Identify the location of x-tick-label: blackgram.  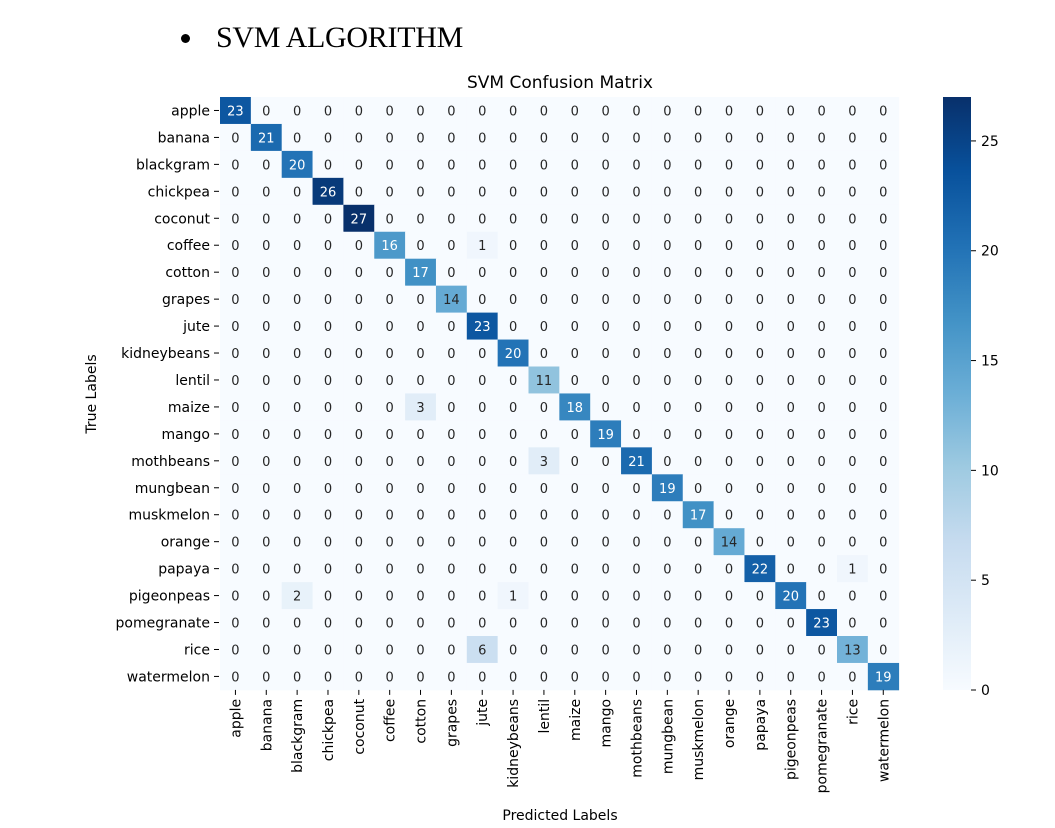
(298, 736).